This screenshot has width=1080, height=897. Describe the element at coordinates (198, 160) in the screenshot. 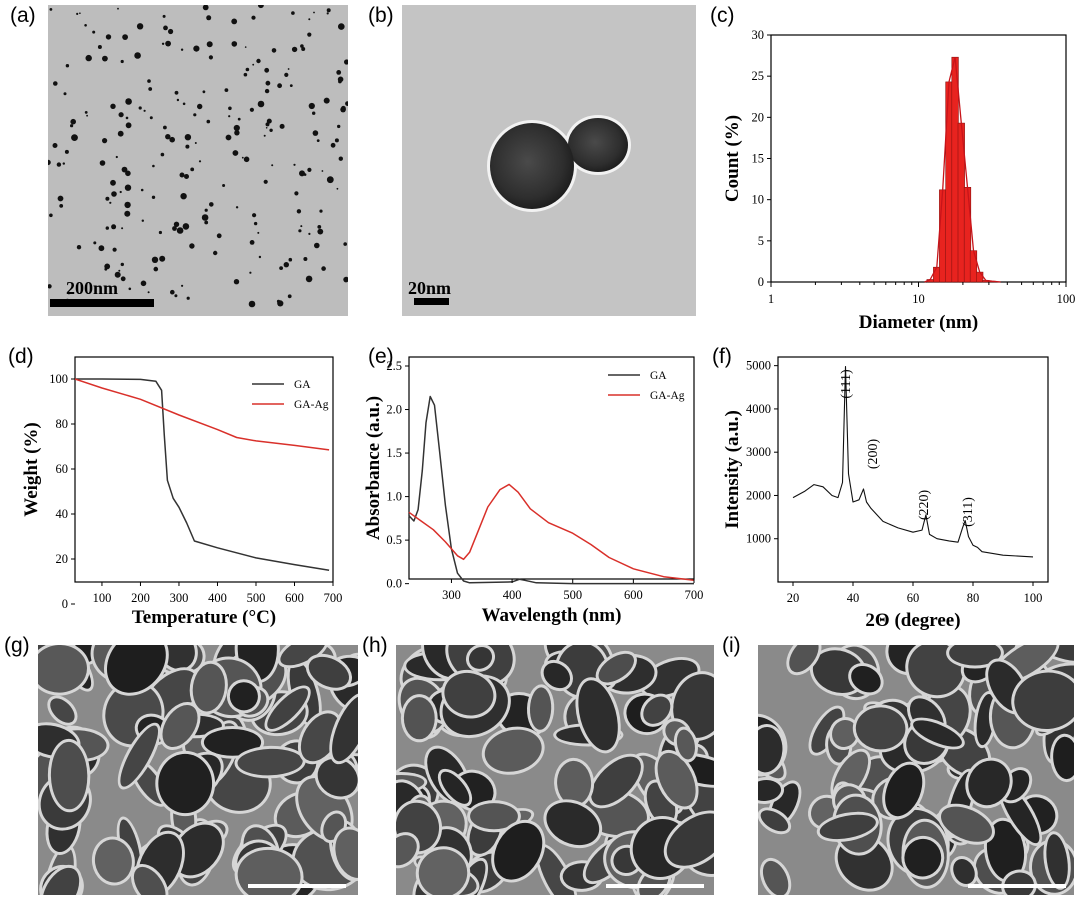

I see `tem-image-overview: 200nm` at that location.